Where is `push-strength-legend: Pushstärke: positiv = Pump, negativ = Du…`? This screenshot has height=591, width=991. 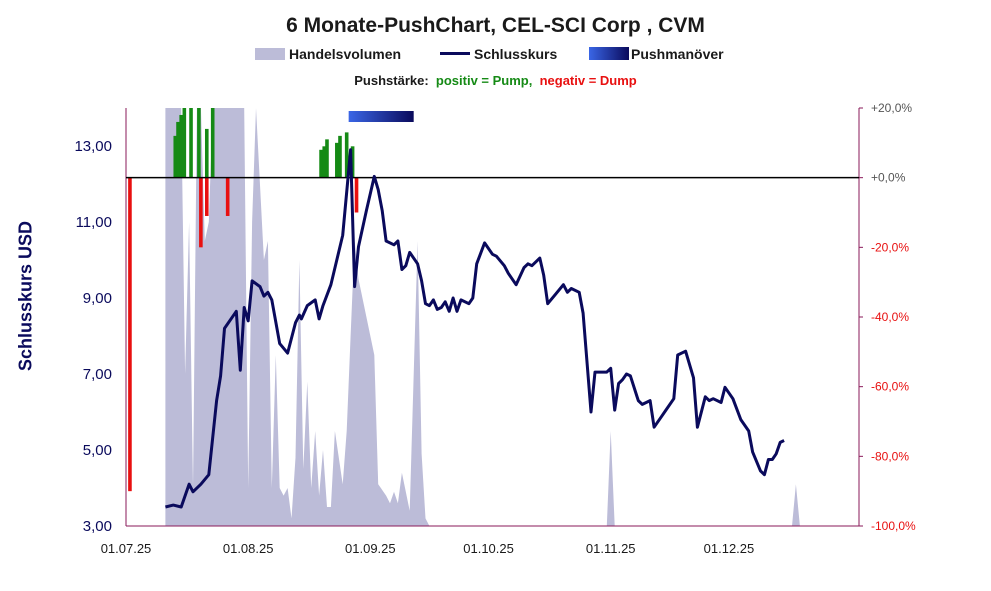
push-strength-legend: Pushstärke: positiv = Pump, negativ = Du… is located at coordinates (495, 80).